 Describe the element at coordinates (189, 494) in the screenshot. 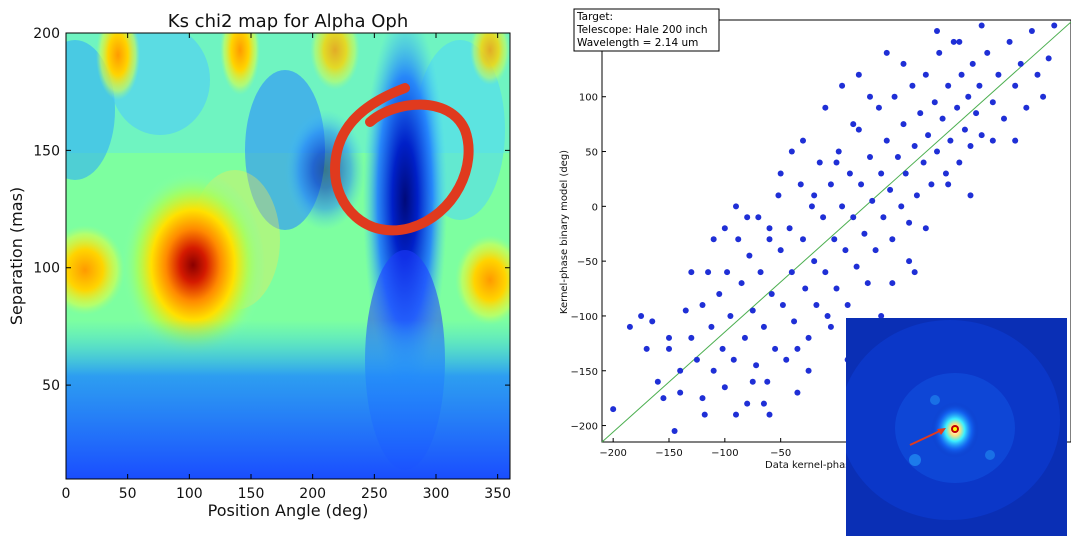

I see `heatmap-x-tick-label: 100` at that location.